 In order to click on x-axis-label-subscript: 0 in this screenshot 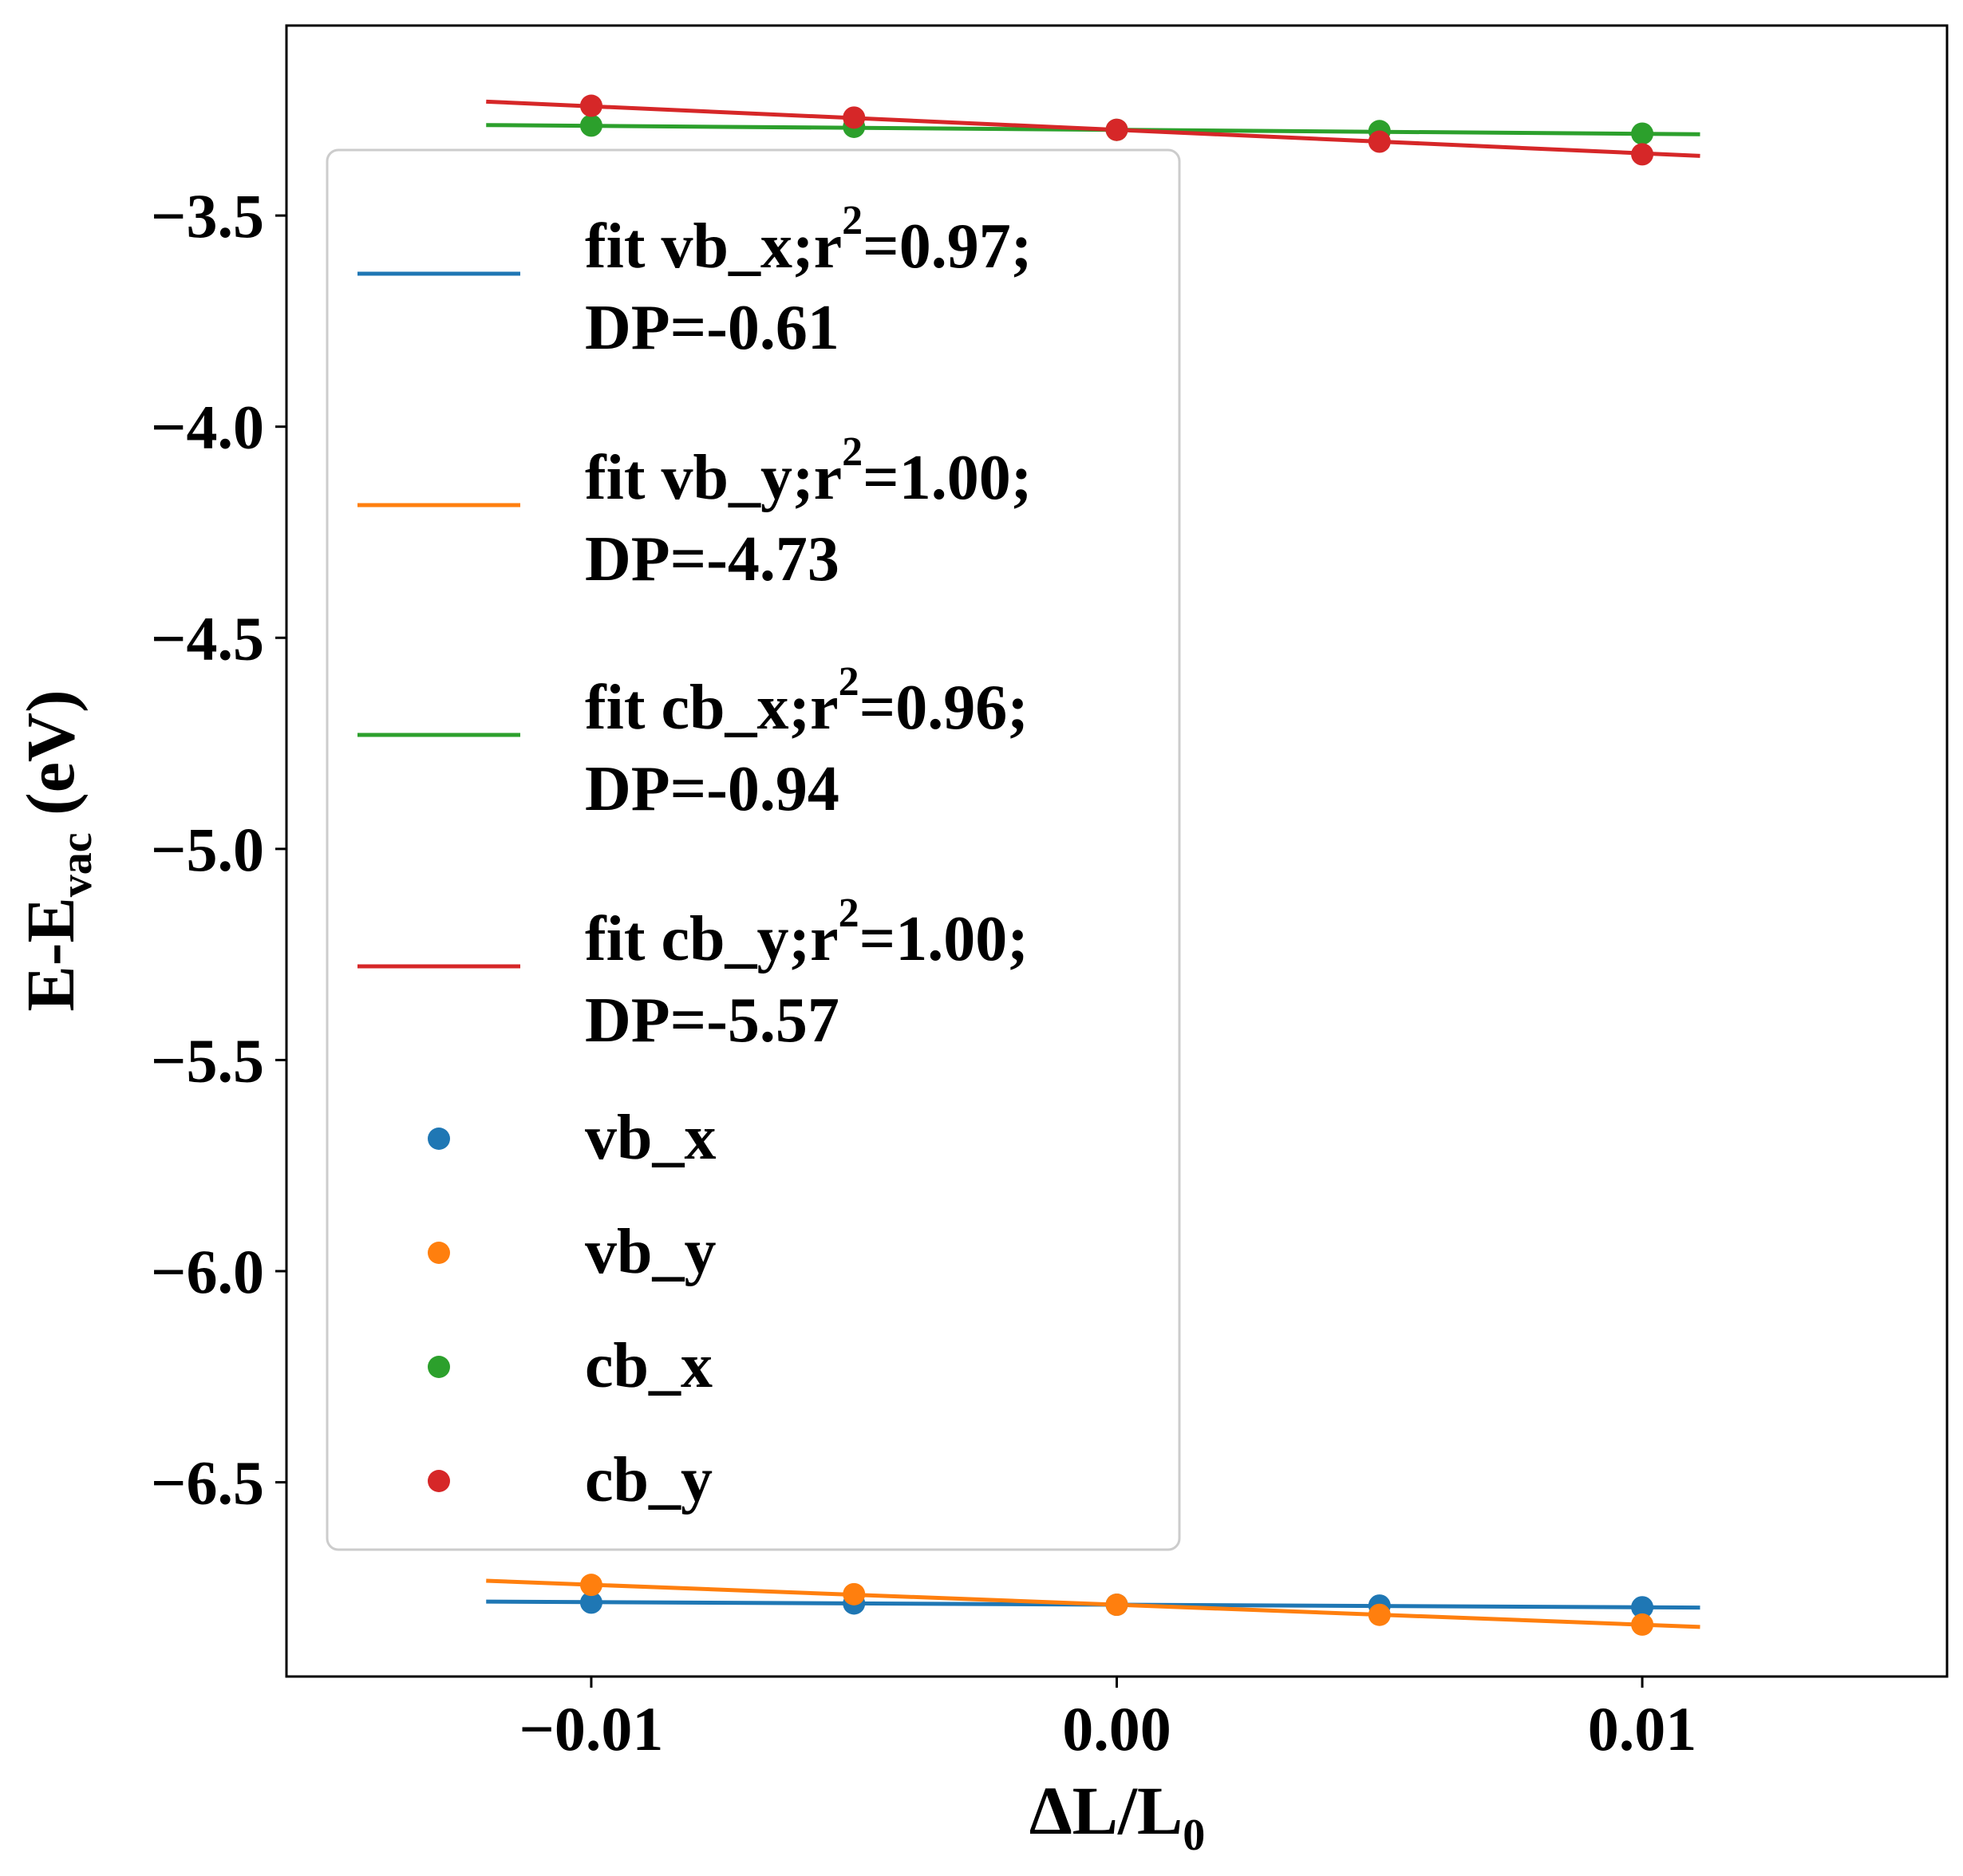, I will do `click(1194, 1835)`.